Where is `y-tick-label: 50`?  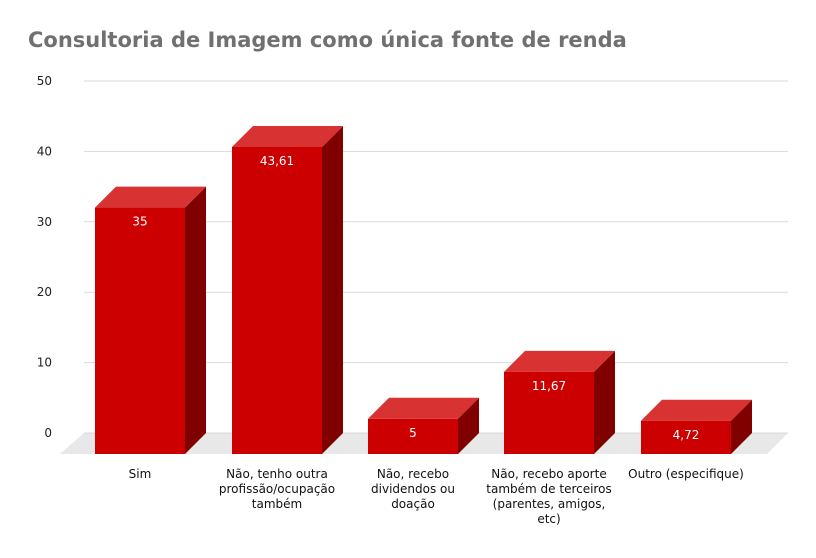
y-tick-label: 50 is located at coordinates (44, 81).